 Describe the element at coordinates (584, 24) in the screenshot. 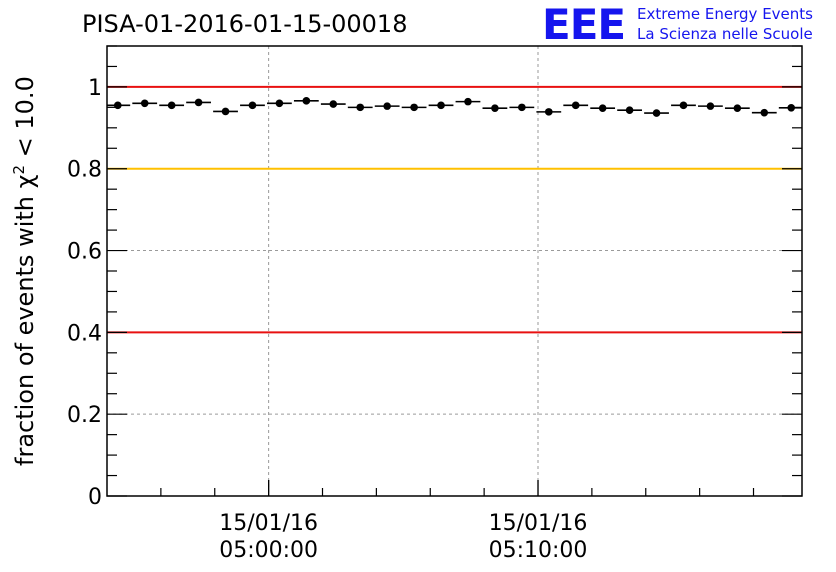

I see `eee-logo-mark: EEE` at that location.